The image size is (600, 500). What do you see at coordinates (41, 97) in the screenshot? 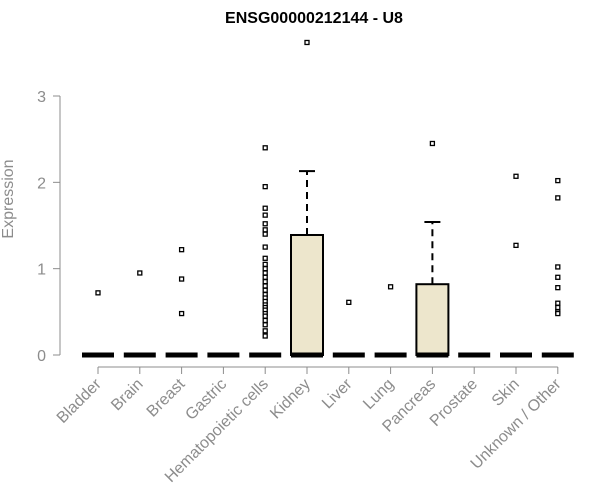
I see `y-tick-label: 3` at bounding box center [41, 97].